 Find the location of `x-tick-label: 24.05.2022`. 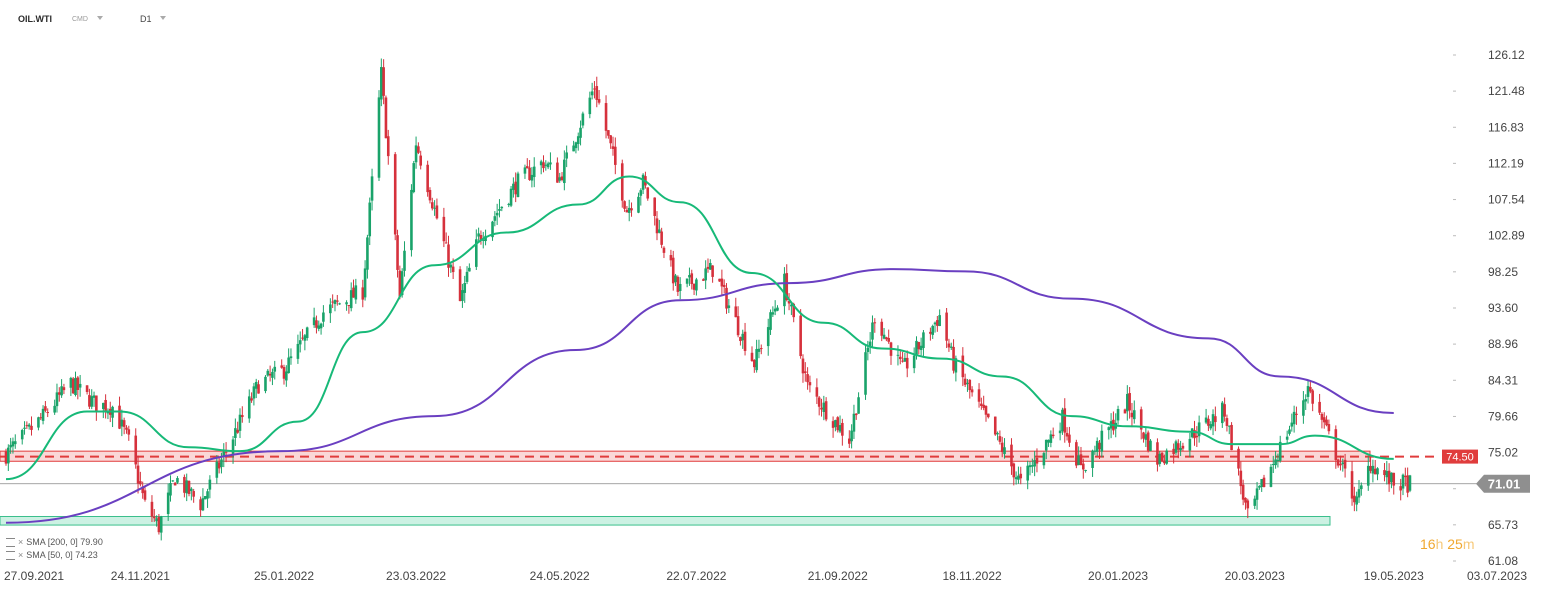

x-tick-label: 24.05.2022 is located at coordinates (560, 576).